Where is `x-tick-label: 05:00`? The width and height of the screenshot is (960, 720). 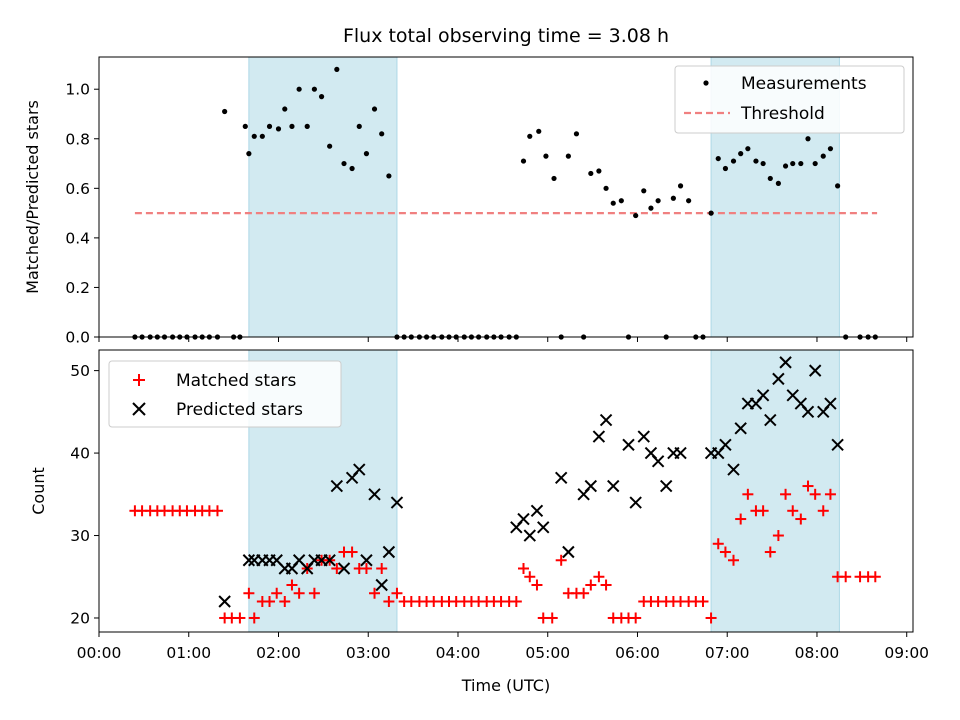 x-tick-label: 05:00 is located at coordinates (547, 653).